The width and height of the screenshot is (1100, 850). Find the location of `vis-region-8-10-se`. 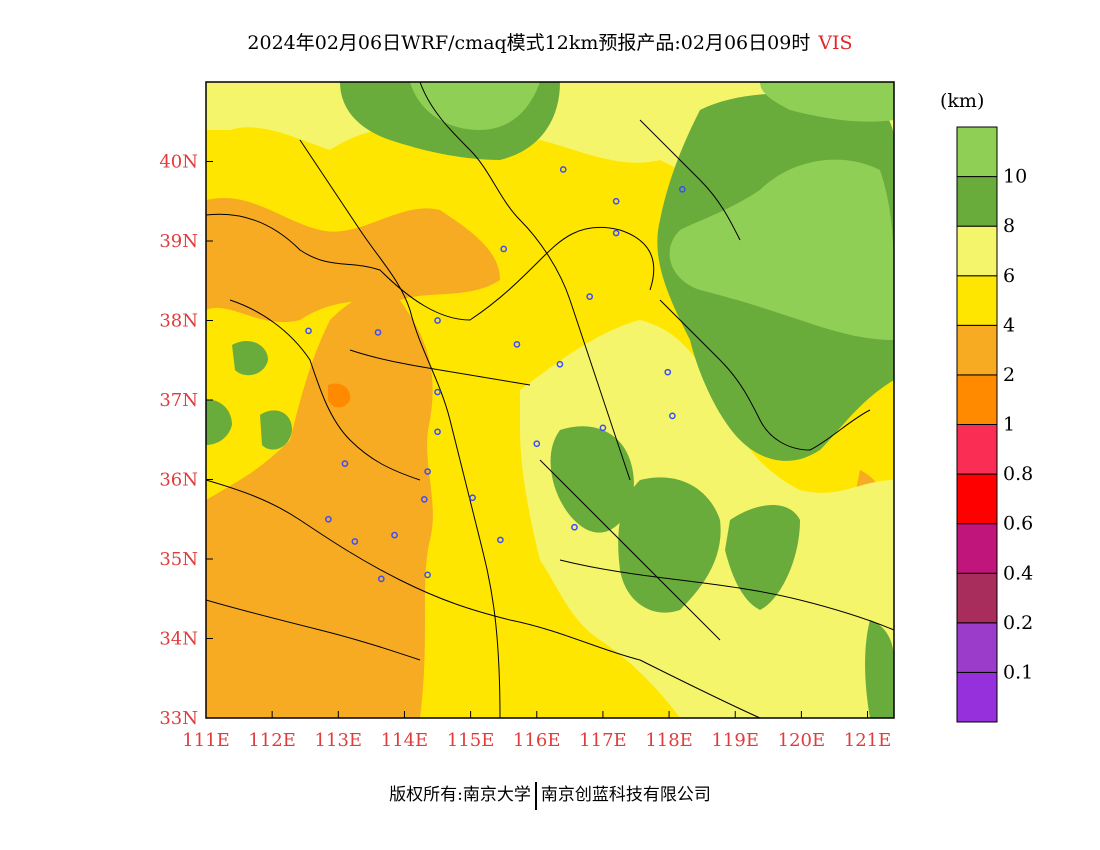

vis-region-8-10-se is located at coordinates (879, 669).